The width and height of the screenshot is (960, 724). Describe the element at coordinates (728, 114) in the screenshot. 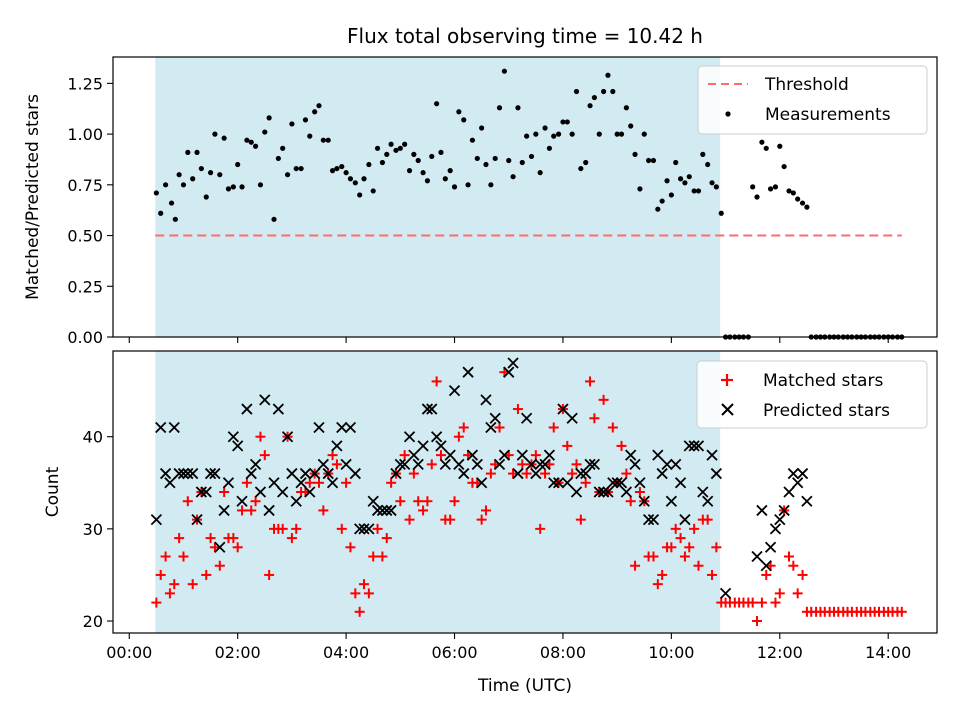

I see `legend-measurements-swatch` at that location.